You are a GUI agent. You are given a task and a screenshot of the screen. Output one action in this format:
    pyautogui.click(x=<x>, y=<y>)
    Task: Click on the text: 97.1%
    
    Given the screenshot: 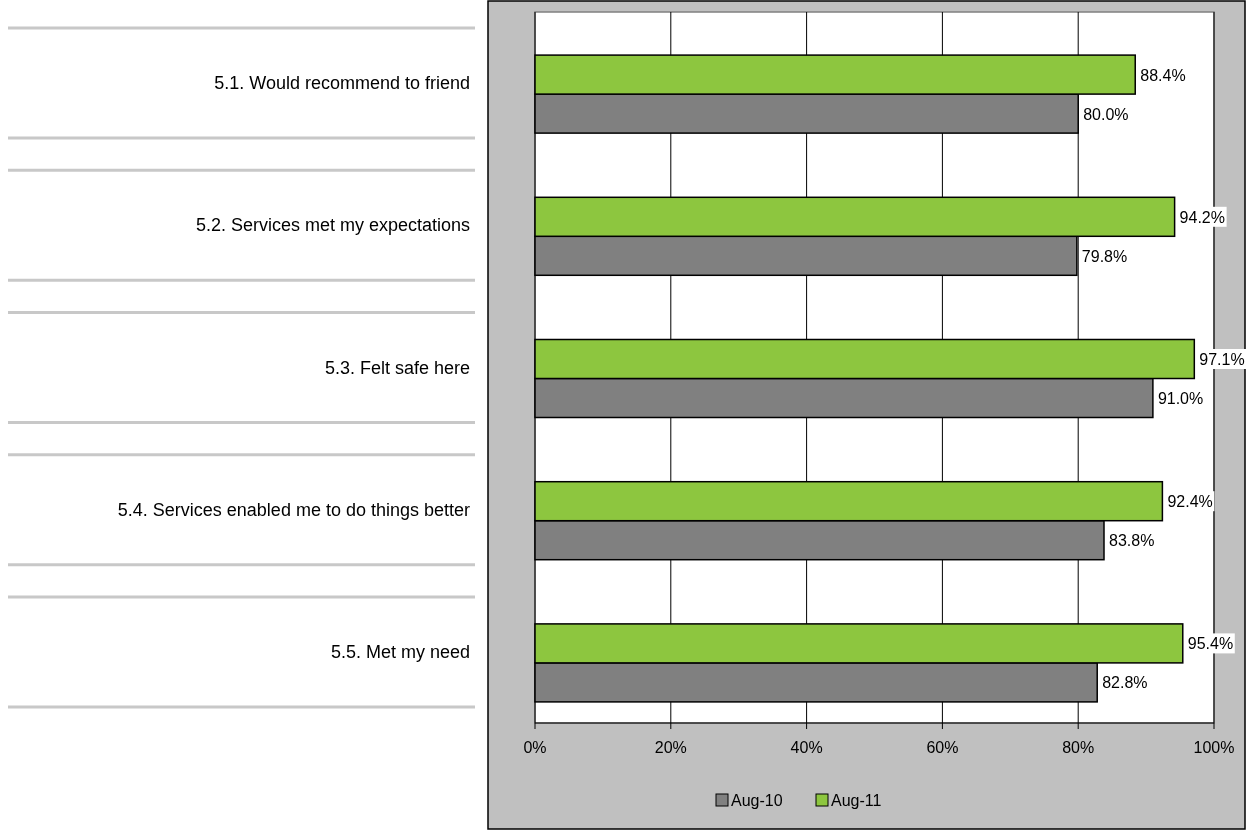 What is the action you would take?
    pyautogui.click(x=1222, y=359)
    